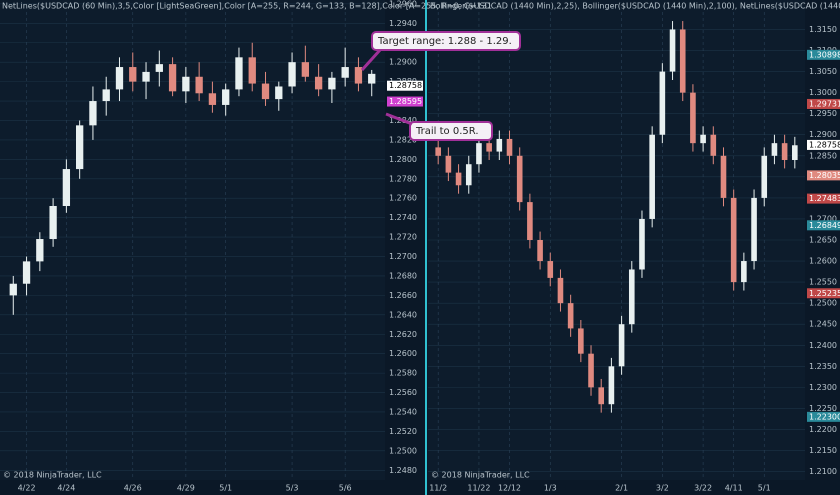 This screenshot has width=840, height=495. Describe the element at coordinates (403, 23) in the screenshot. I see `y-tick-label: 1.2940` at that location.